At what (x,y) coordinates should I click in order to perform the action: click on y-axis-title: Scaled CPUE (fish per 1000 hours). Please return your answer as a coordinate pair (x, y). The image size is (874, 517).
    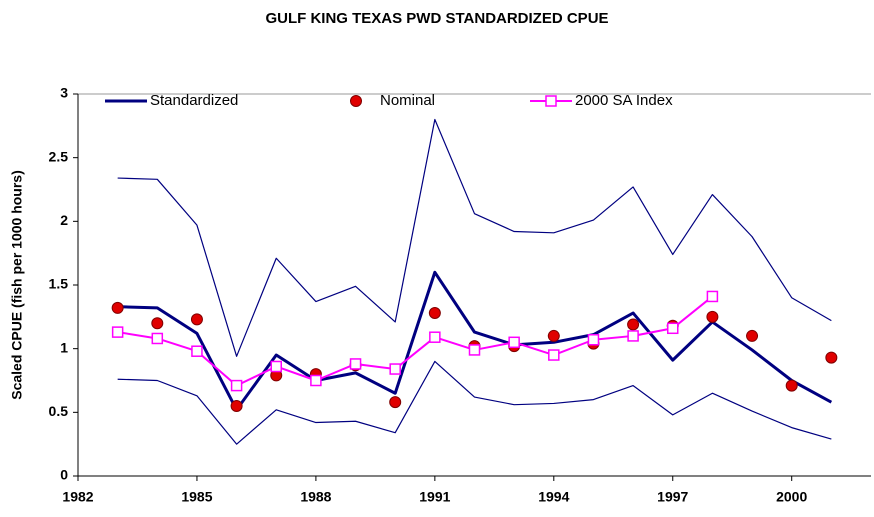
    Looking at the image, I should click on (17, 285).